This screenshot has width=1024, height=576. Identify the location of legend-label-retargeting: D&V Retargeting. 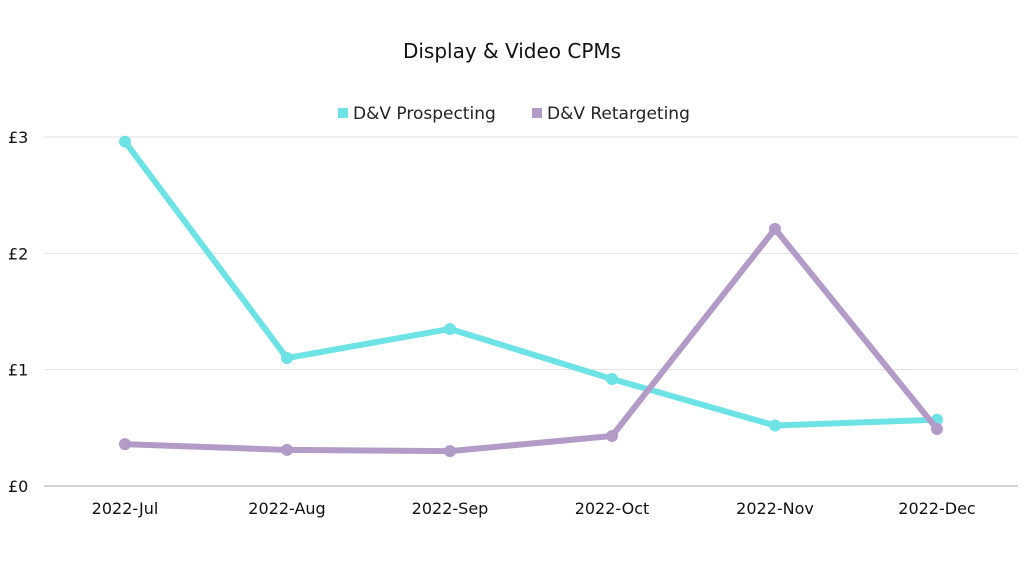
(618, 114).